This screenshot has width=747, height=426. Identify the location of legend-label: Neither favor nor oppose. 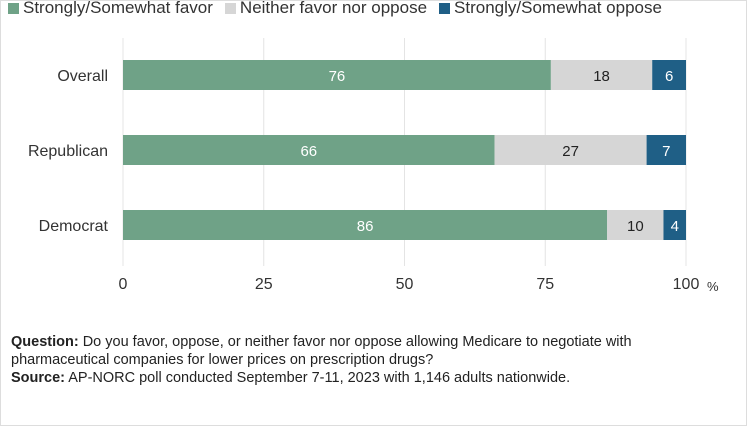
(333, 8).